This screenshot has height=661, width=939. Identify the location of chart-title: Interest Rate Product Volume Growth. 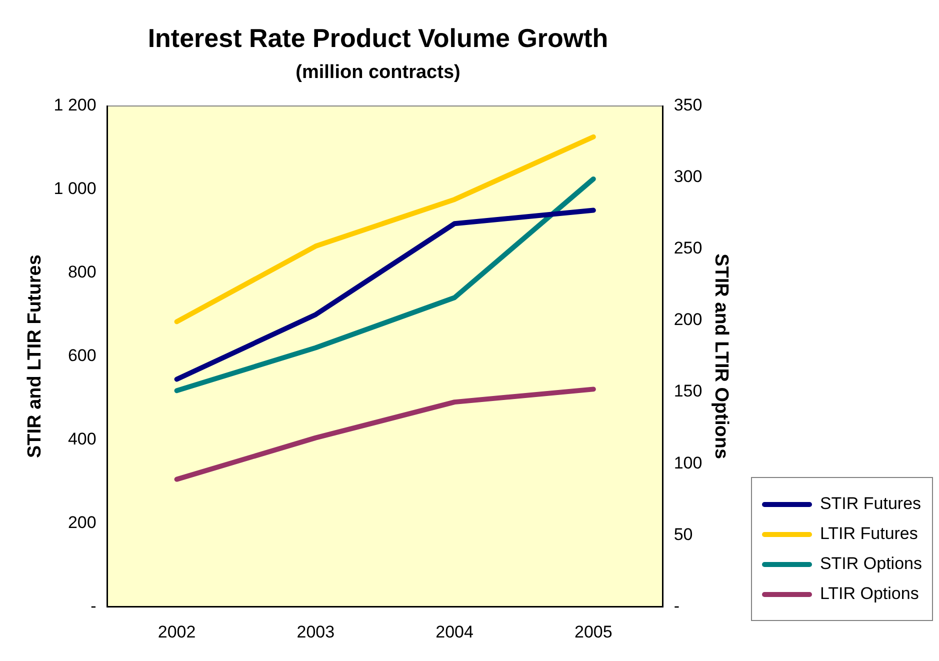
(378, 37).